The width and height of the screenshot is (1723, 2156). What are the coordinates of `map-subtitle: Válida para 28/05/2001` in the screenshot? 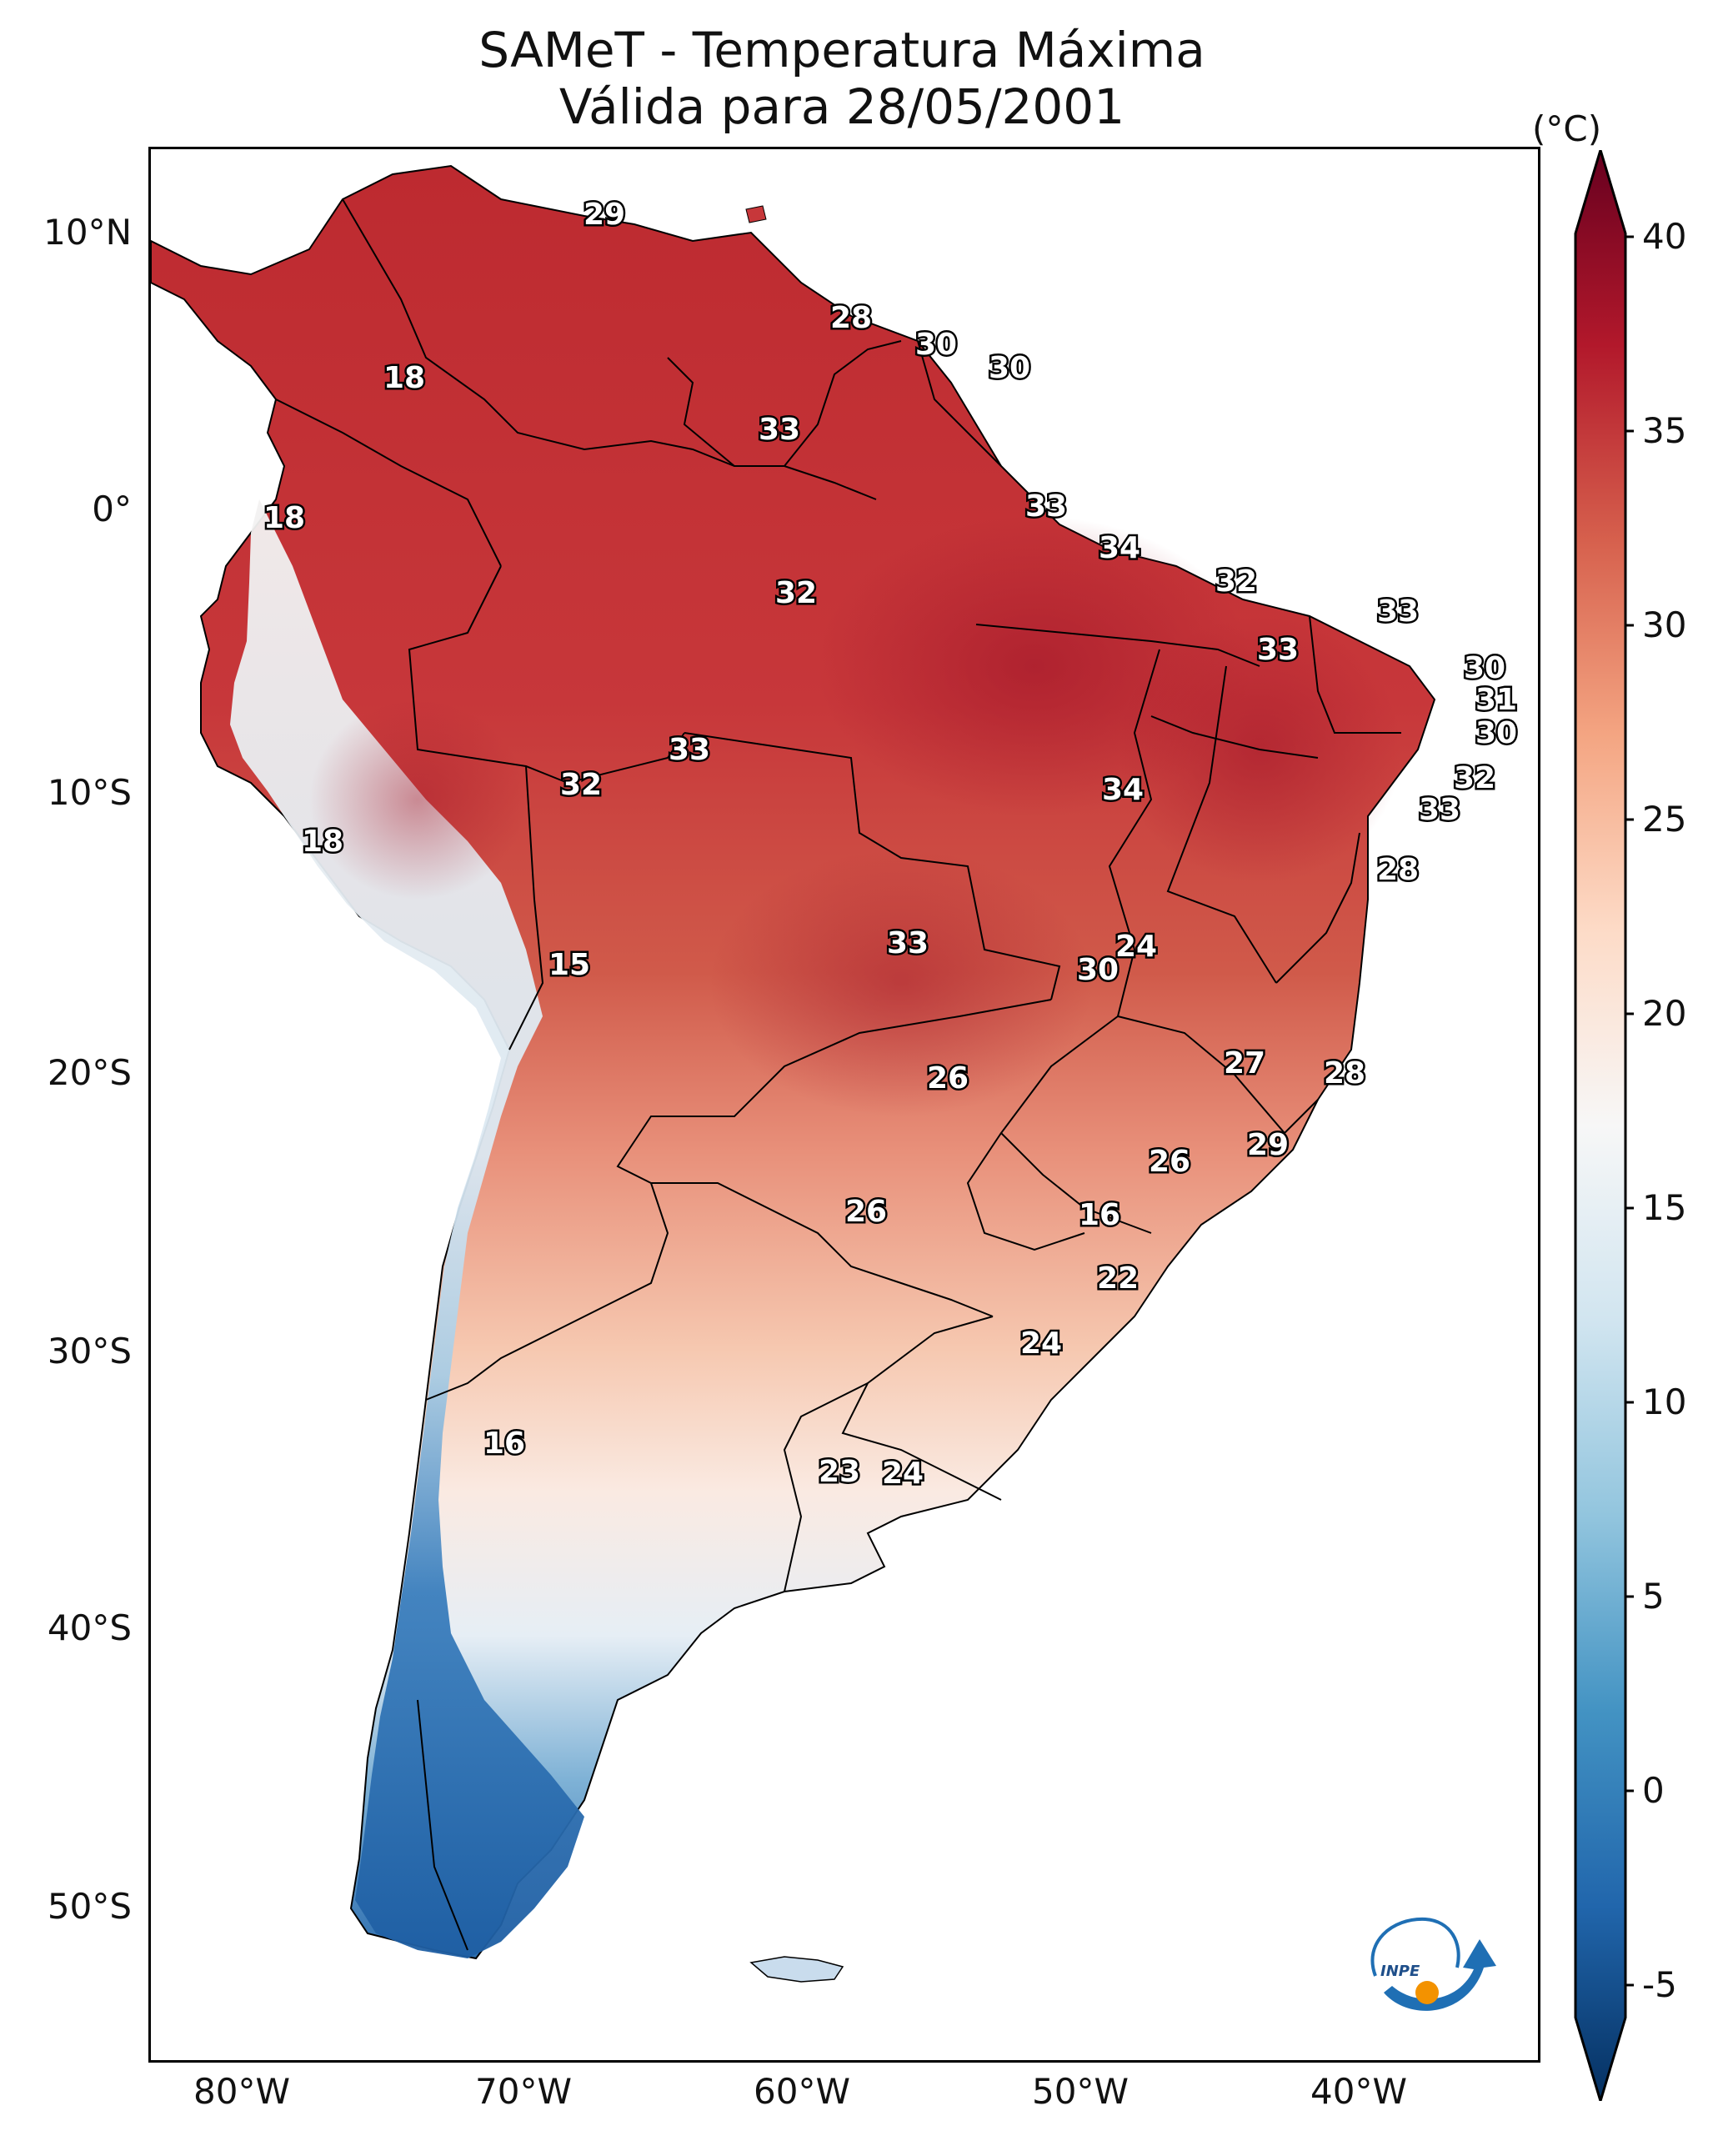 It's located at (841, 106).